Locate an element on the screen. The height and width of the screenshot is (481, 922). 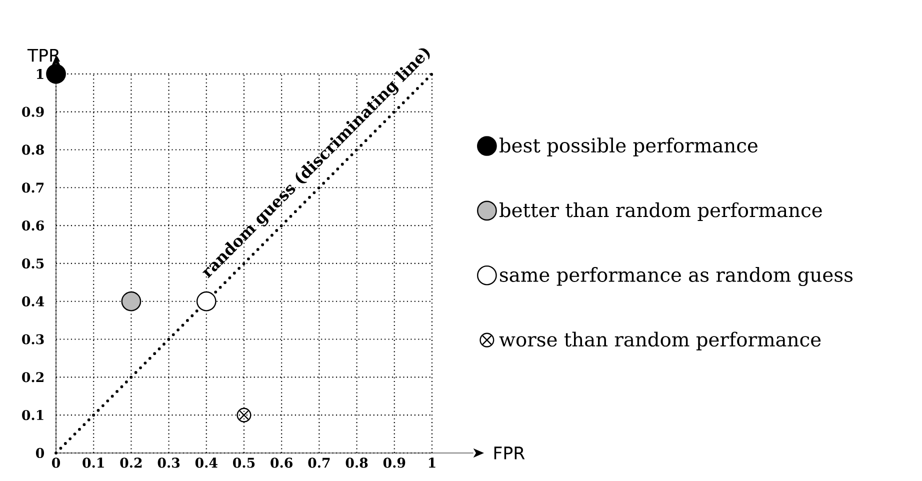
y-tick-label: 0.3 is located at coordinates (33, 339).